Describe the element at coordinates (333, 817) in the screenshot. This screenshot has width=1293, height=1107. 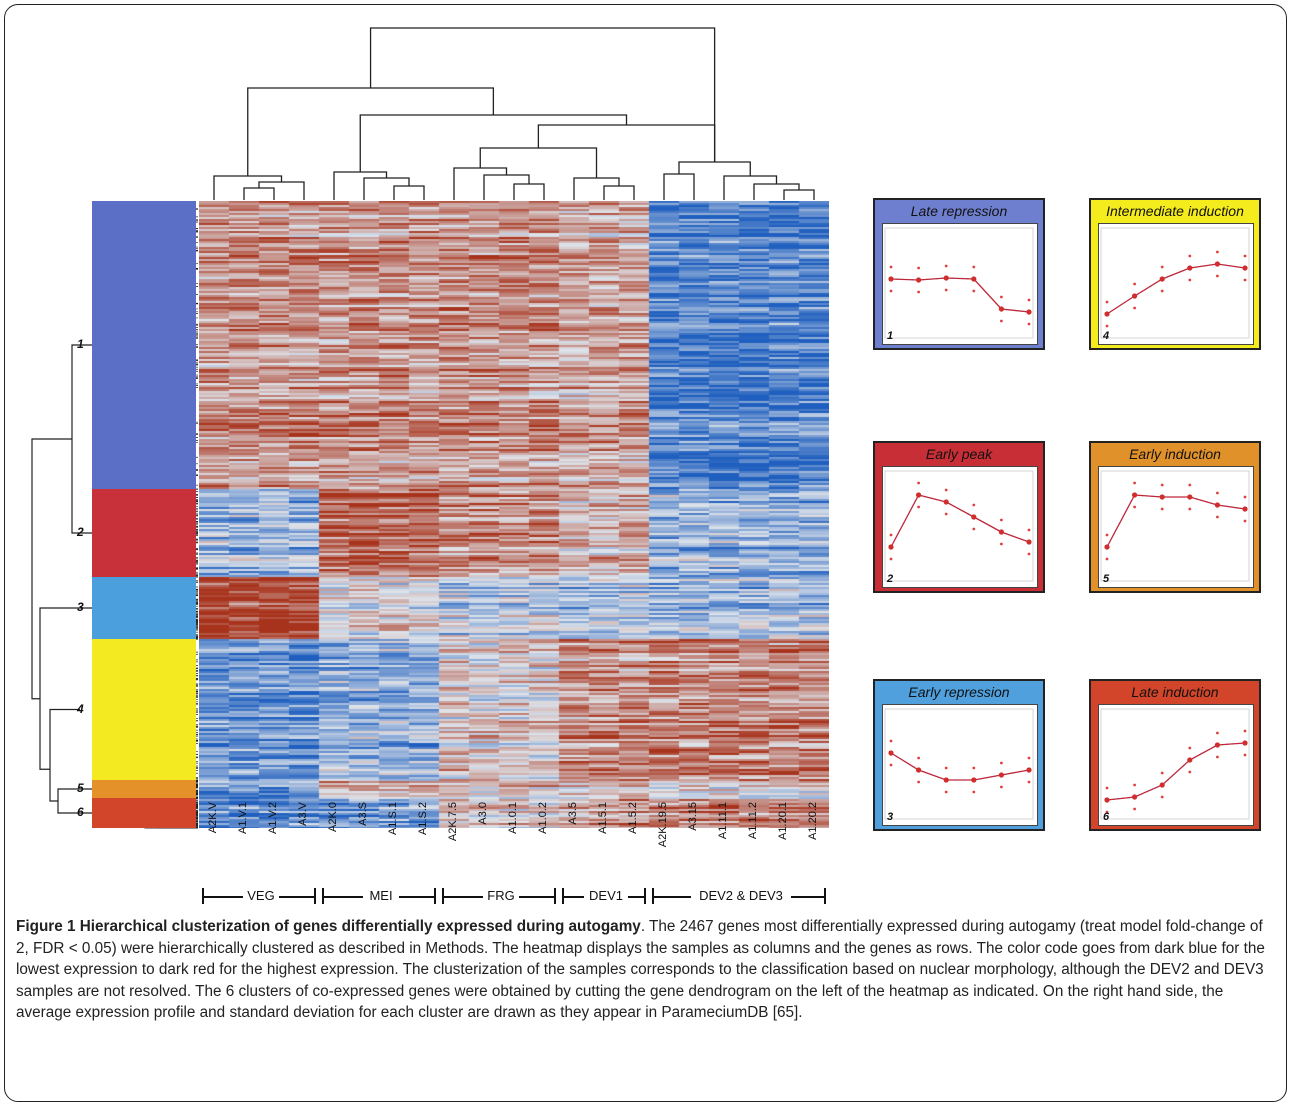
I see `sample-label: A2K.0` at that location.